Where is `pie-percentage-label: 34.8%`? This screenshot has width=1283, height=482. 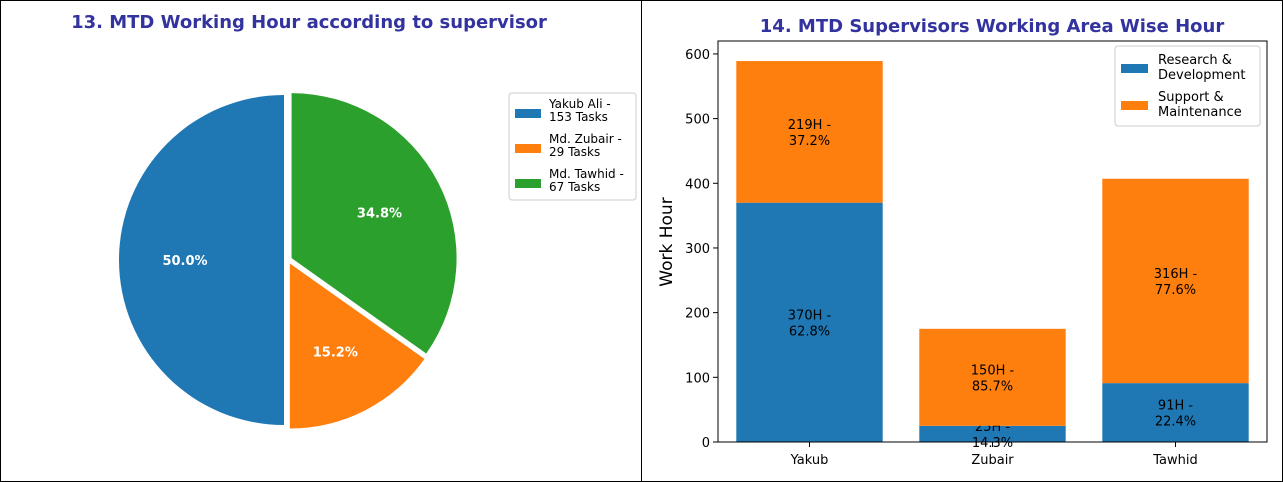
pie-percentage-label: 34.8% is located at coordinates (379, 214).